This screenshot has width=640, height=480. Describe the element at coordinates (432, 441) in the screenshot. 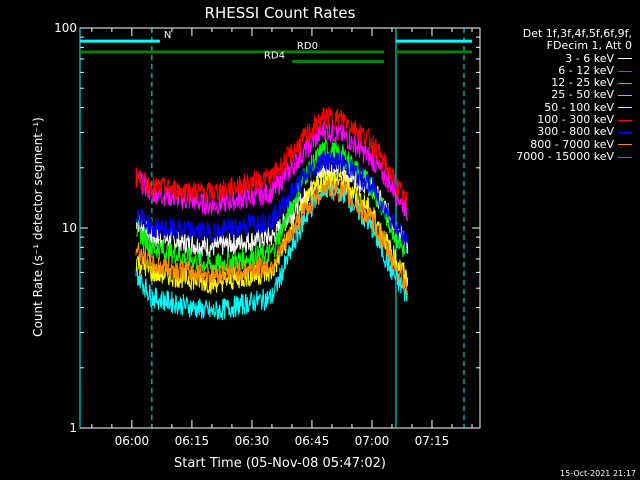

I see `x-tick-label: 07:15` at that location.